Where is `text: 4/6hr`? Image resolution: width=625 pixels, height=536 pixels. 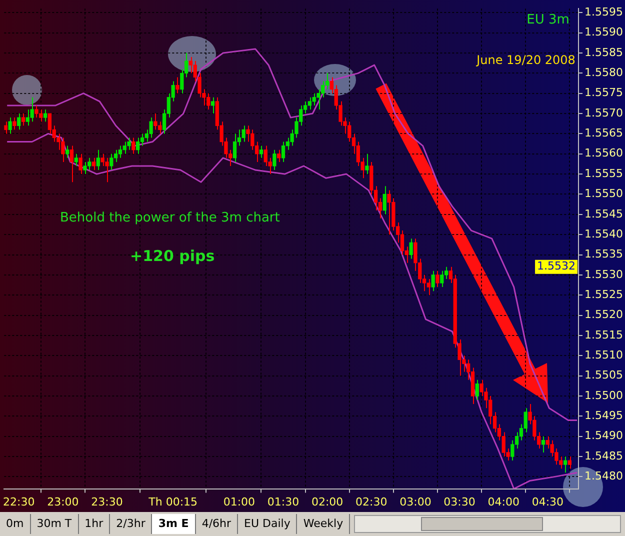 text: 4/6hr is located at coordinates (217, 524).